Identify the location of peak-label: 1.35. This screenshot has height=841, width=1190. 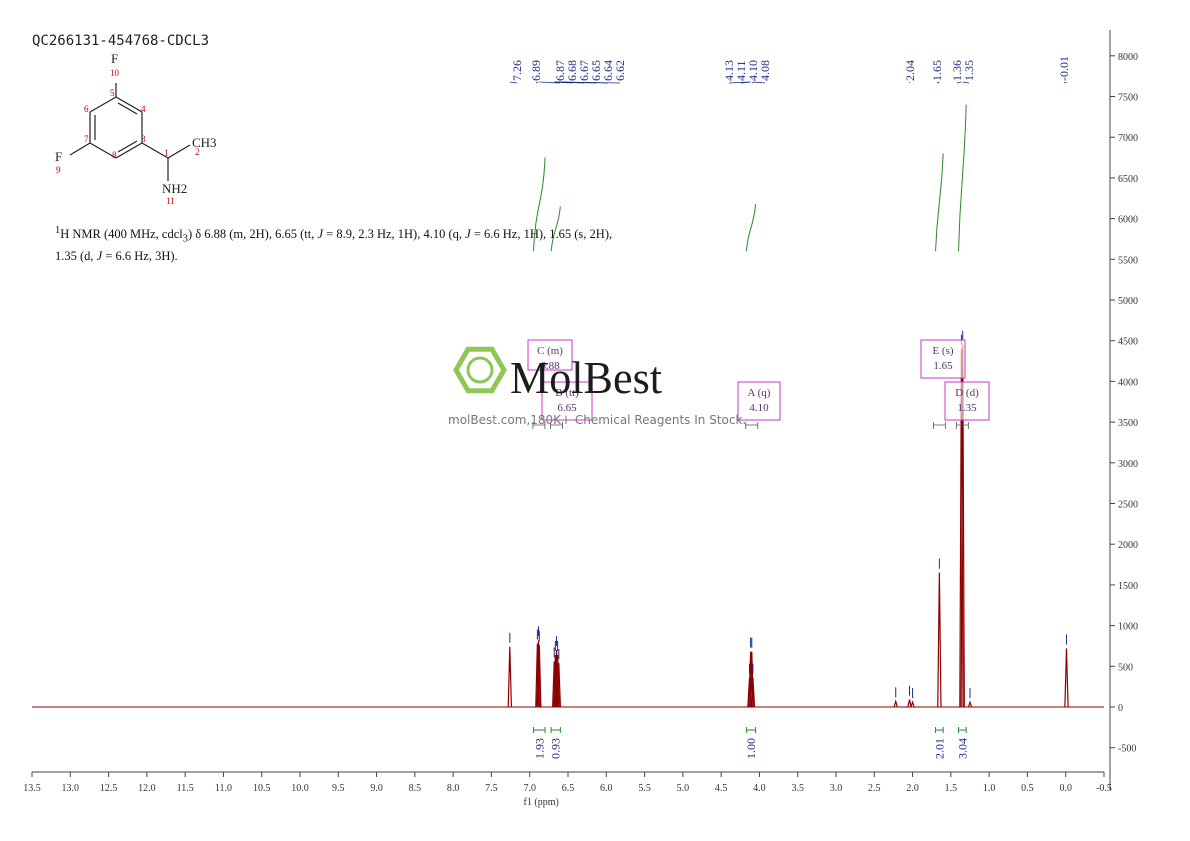
(969, 70).